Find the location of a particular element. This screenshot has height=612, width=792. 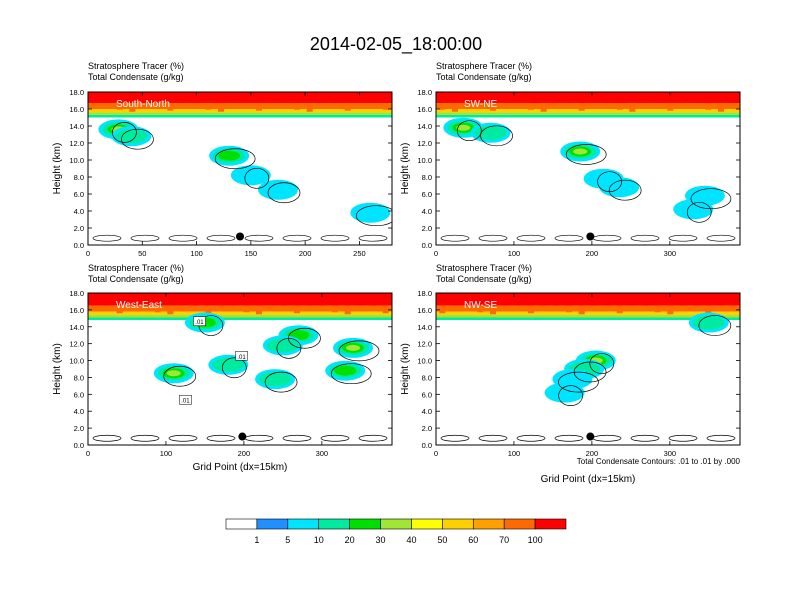

colorbar-label: 100 is located at coordinates (535, 540).